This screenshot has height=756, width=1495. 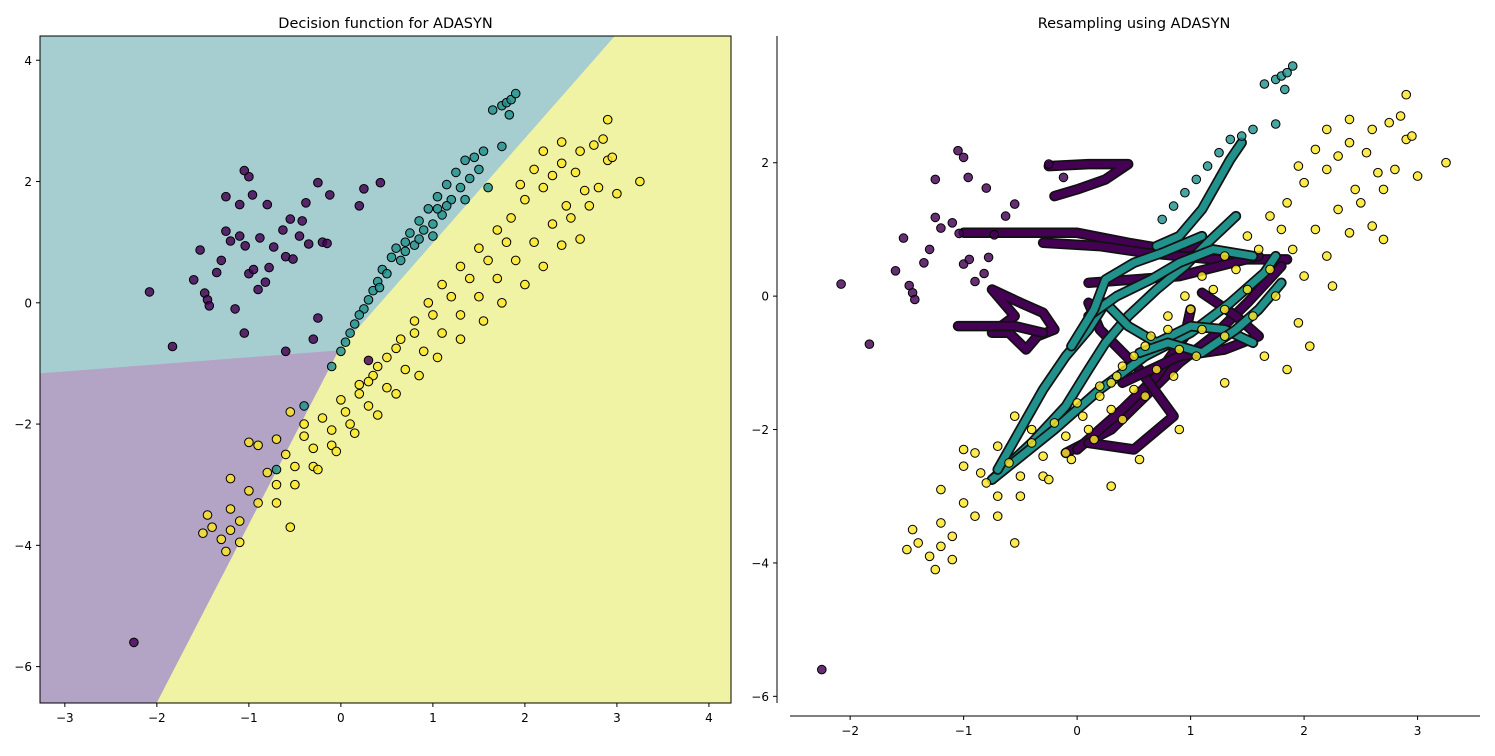 What do you see at coordinates (28, 182) in the screenshot?
I see `y-tick-label: 2` at bounding box center [28, 182].